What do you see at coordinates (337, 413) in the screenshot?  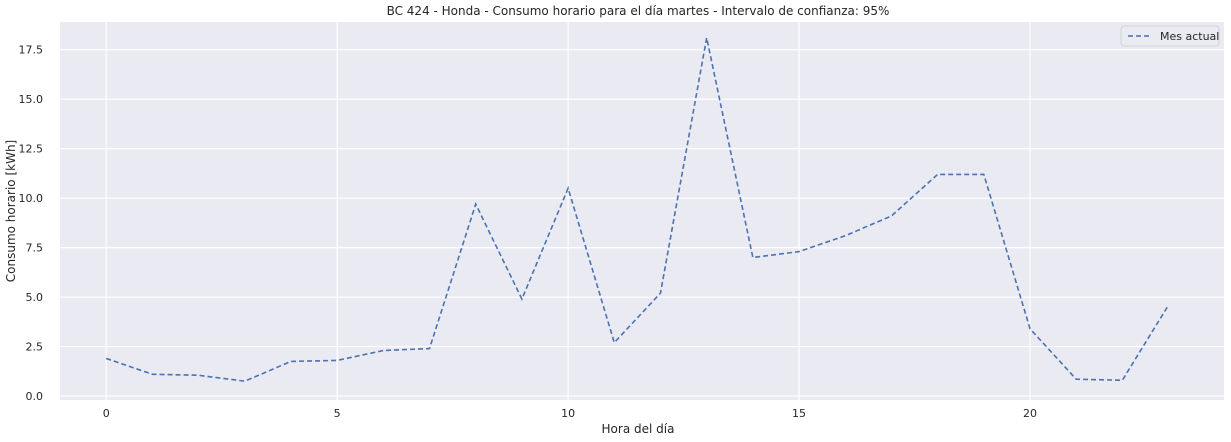 I see `x-tick-label: 5` at bounding box center [337, 413].